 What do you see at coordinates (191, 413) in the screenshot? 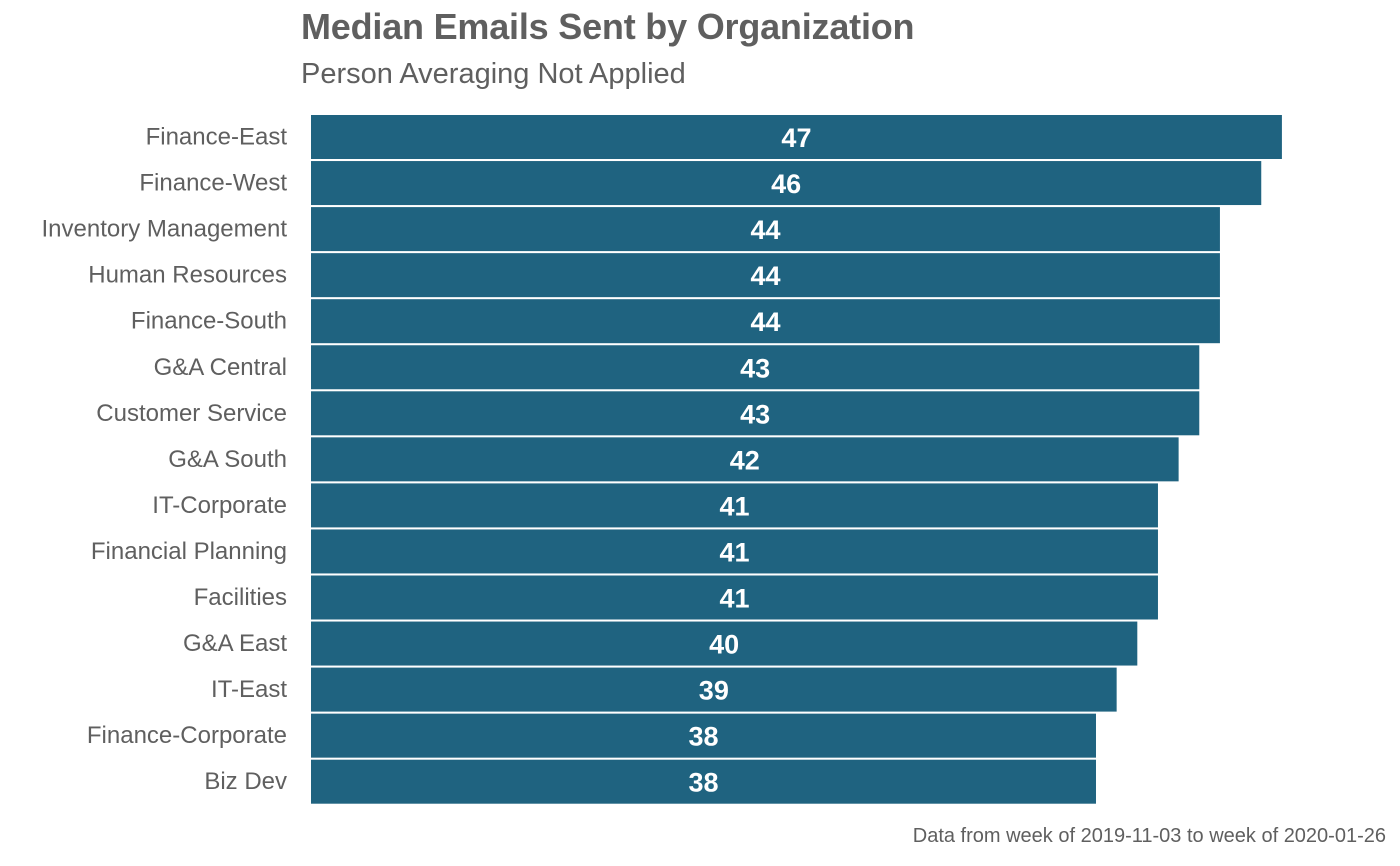
I see `category-label: Customer Service` at bounding box center [191, 413].